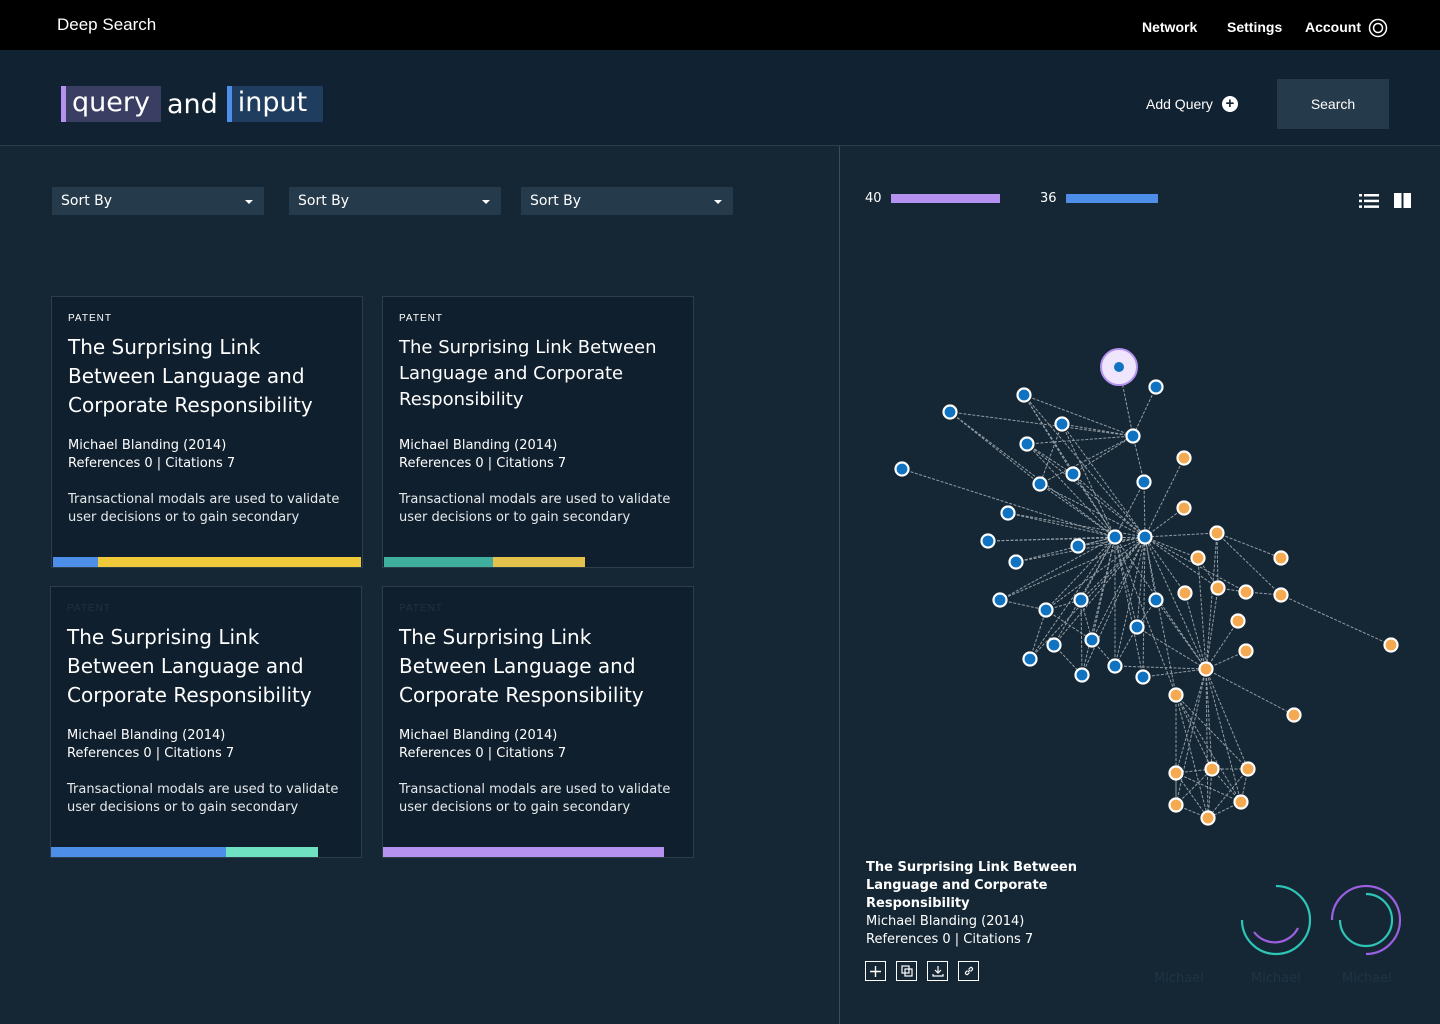 The image size is (1440, 1024). What do you see at coordinates (839, 585) in the screenshot?
I see `panel-divider` at bounding box center [839, 585].